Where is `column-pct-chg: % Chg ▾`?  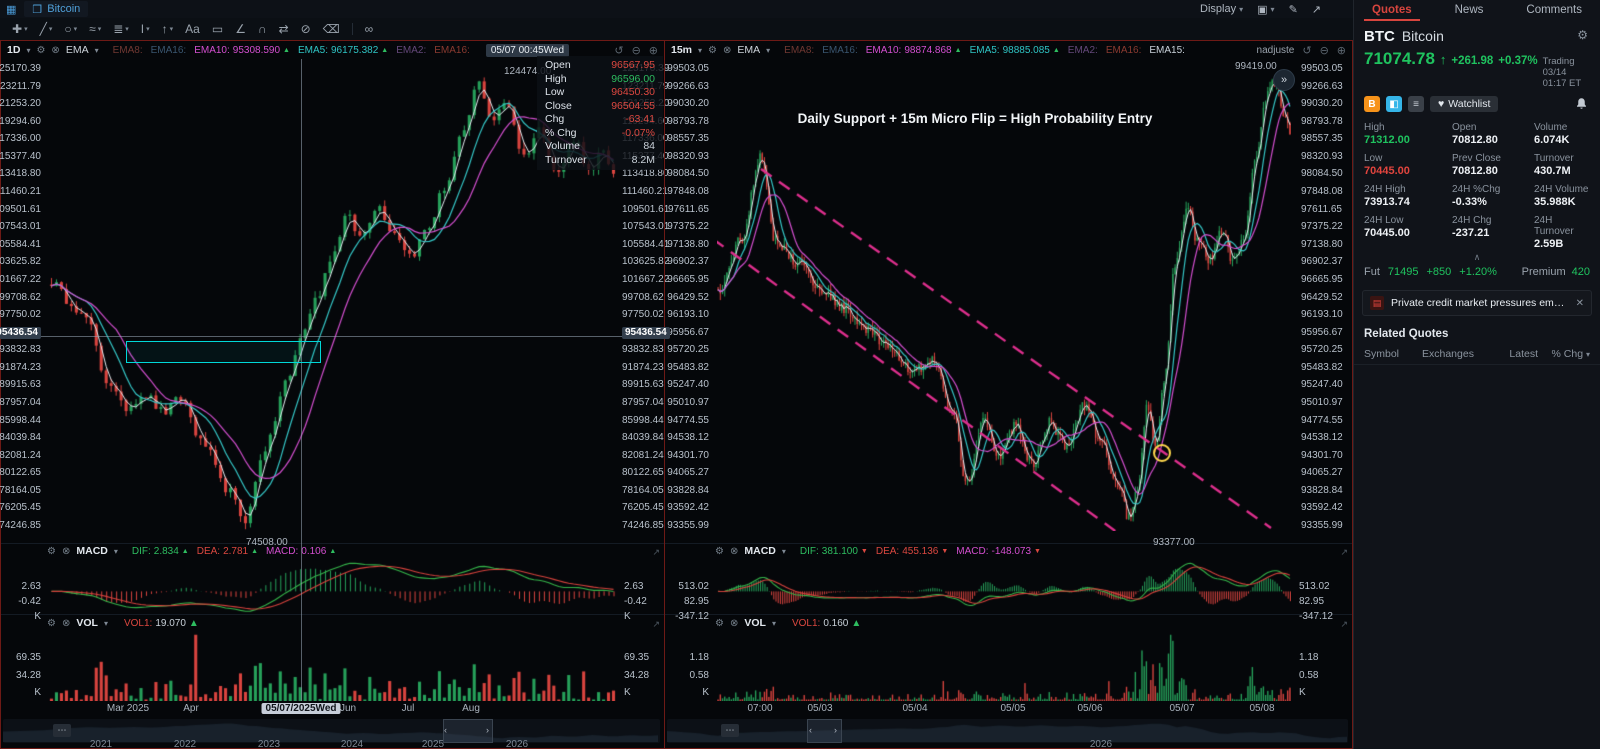 column-pct-chg: % Chg ▾ is located at coordinates (1570, 354).